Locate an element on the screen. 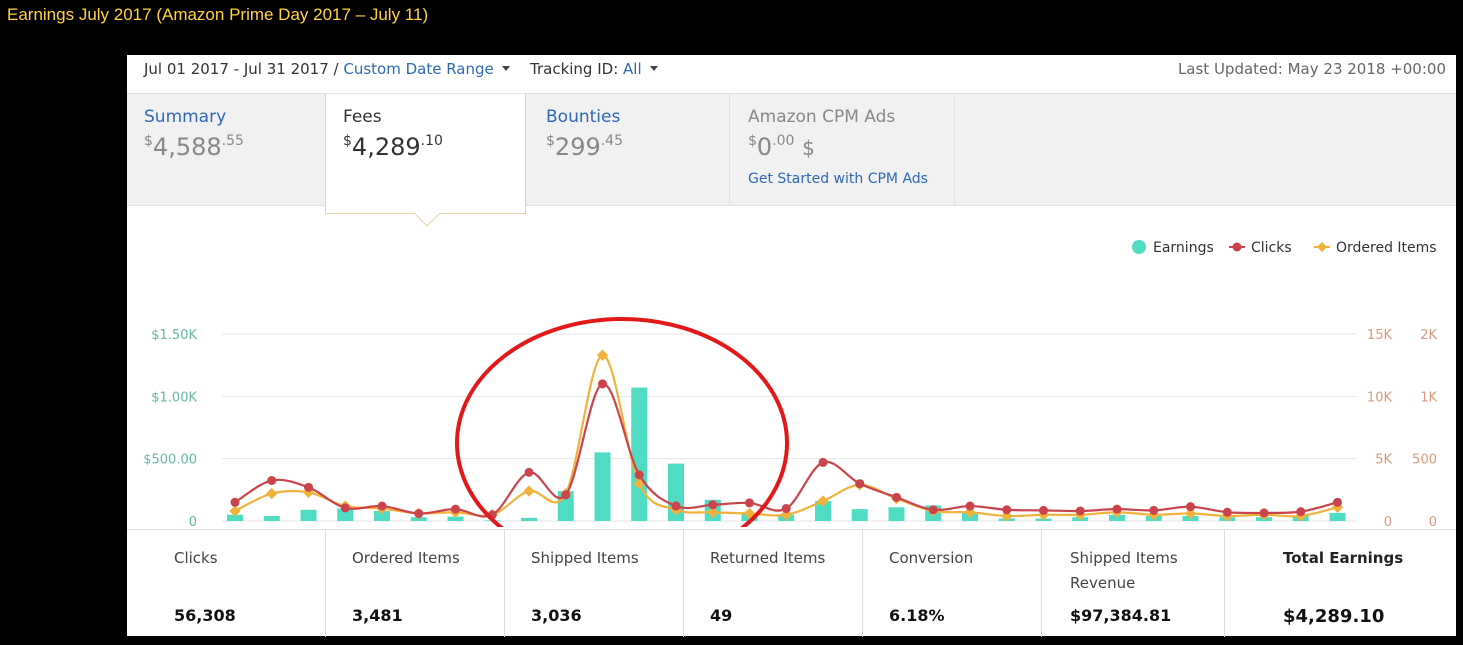 This screenshot has height=645, width=1463. legend-clicks-marker is located at coordinates (1237, 247).